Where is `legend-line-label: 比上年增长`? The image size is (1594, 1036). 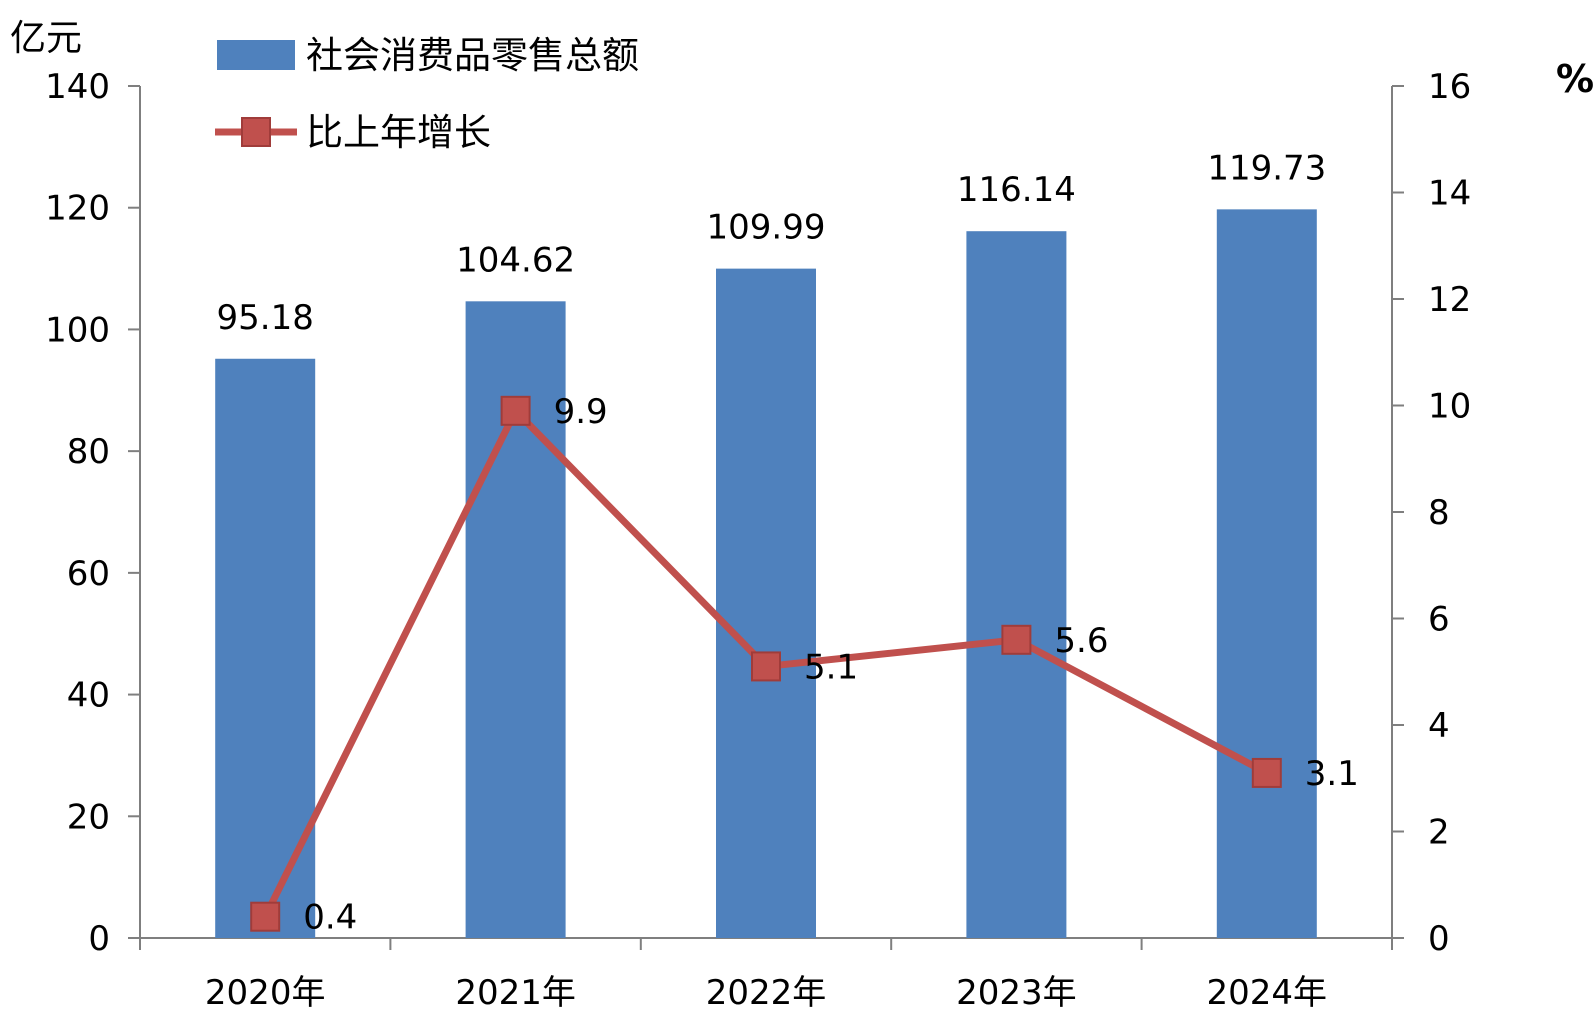
legend-line-label: 比上年增长 is located at coordinates (398, 132).